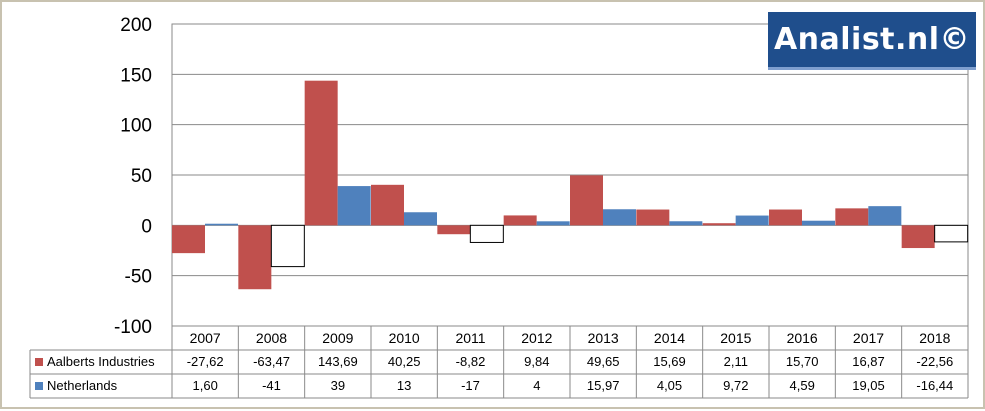 The image size is (985, 411). I want to click on y-tick-label: 50, so click(141, 176).